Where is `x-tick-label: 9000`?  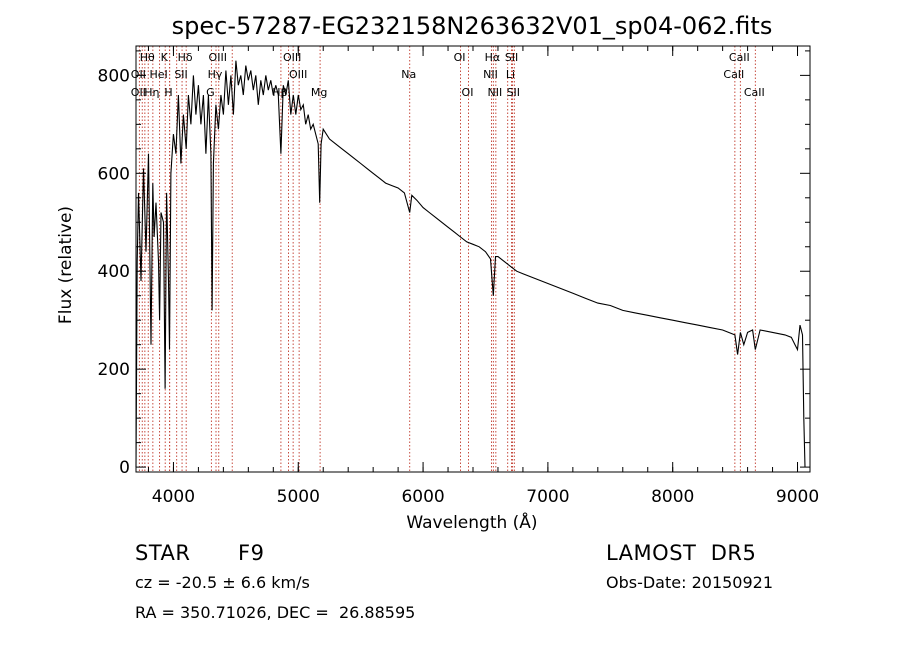 x-tick-label: 9000 is located at coordinates (797, 497).